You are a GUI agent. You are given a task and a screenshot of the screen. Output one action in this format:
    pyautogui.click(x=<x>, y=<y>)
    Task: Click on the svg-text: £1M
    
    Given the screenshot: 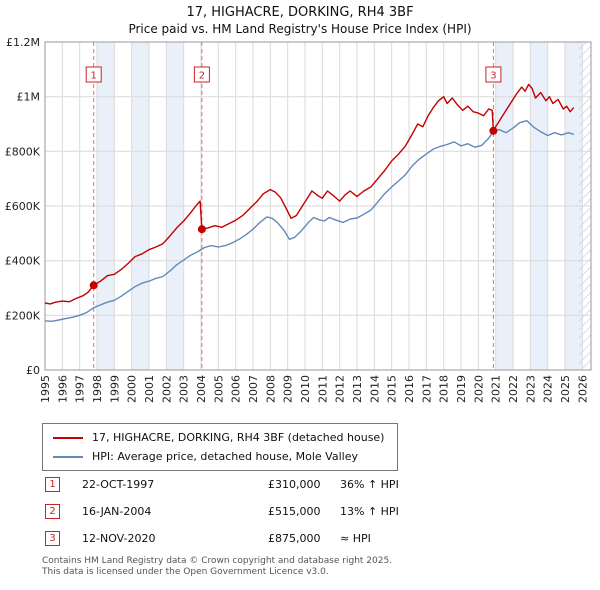 What is the action you would take?
    pyautogui.click(x=29, y=97)
    